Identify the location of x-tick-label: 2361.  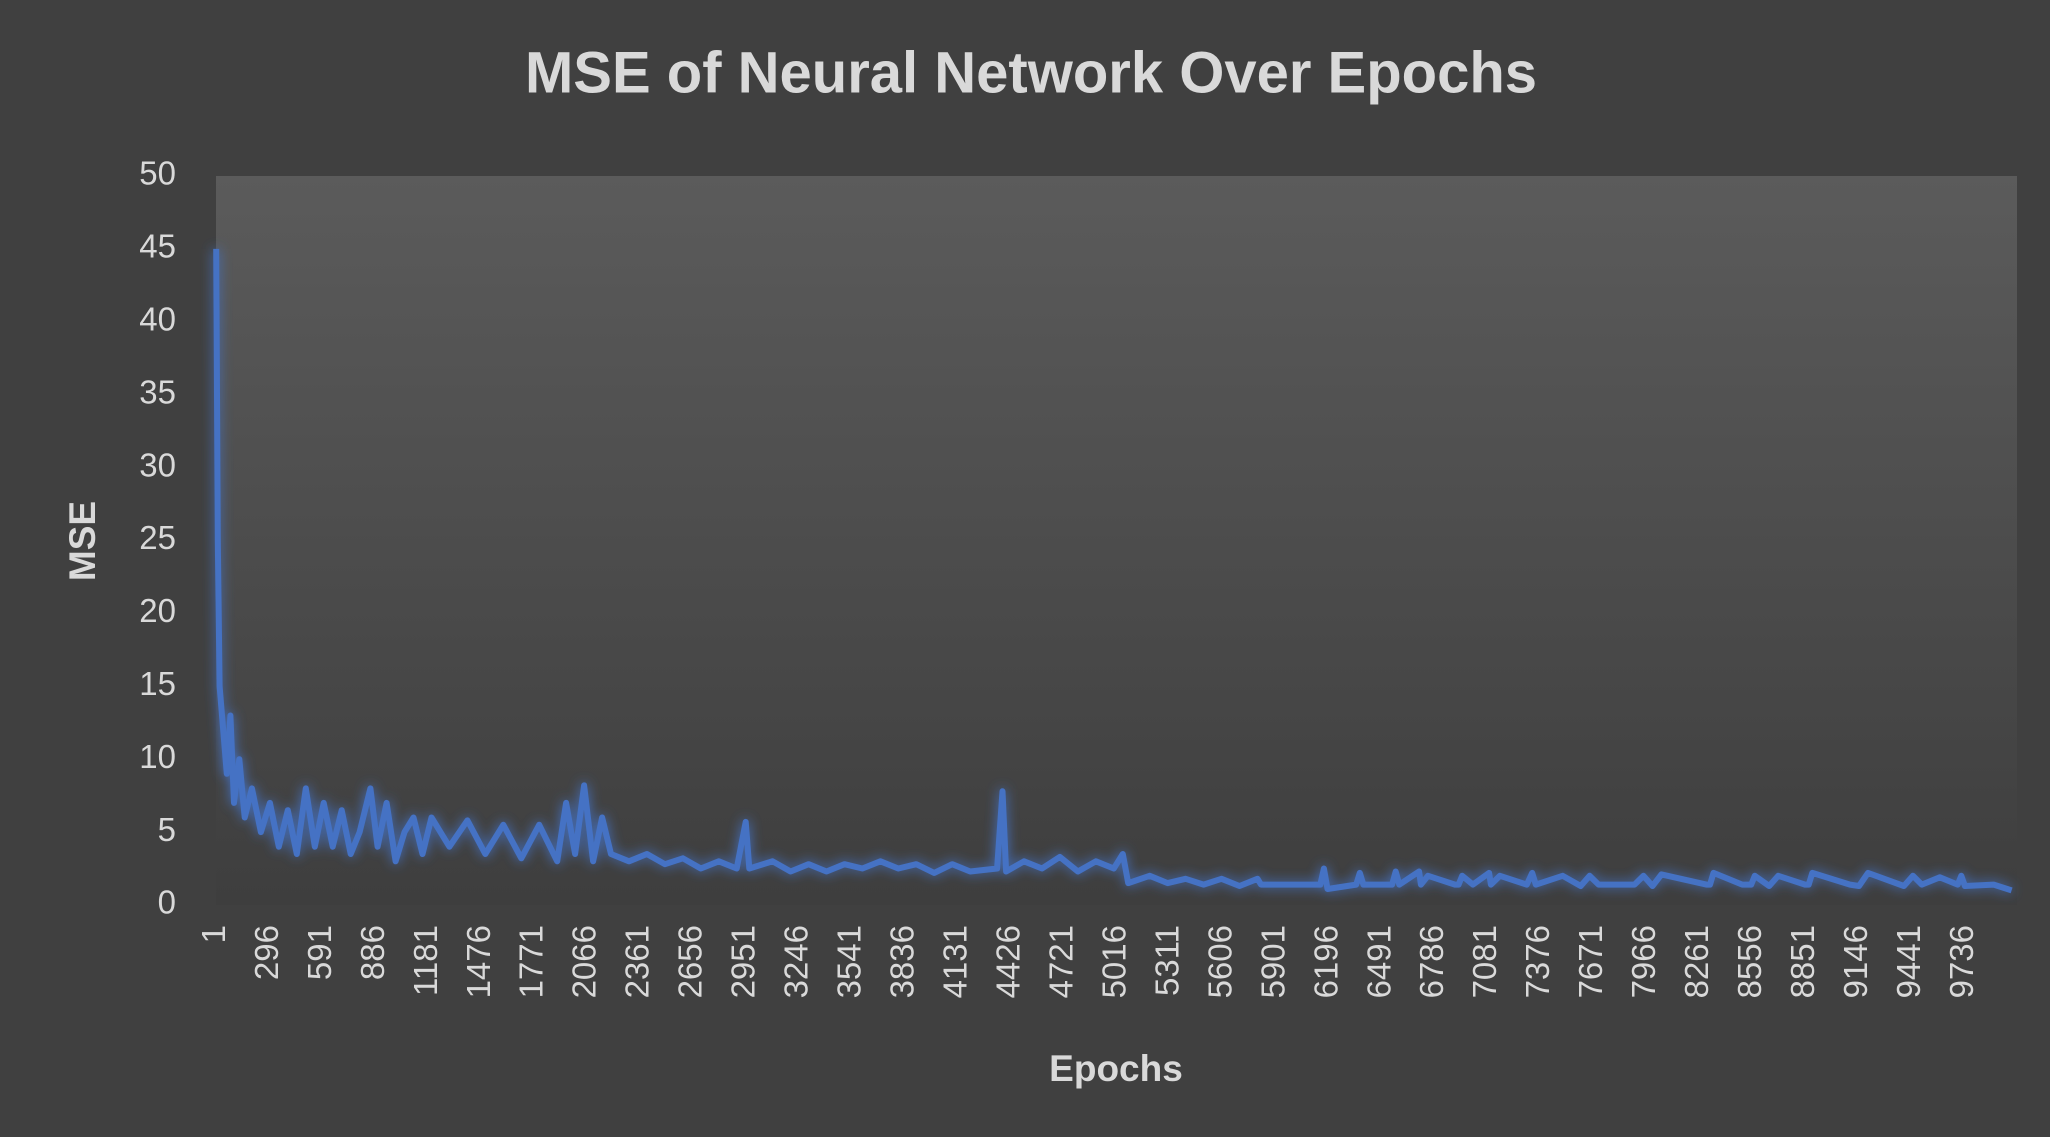
(637, 961).